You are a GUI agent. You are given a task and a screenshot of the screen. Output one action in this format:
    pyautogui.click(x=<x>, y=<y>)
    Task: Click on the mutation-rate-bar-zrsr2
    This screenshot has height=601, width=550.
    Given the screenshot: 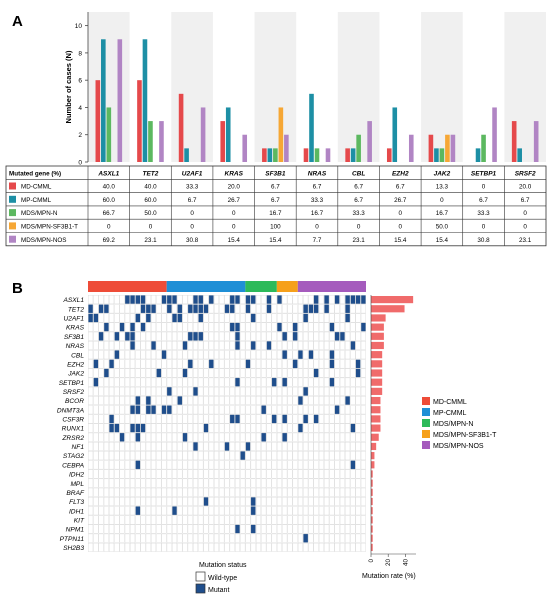 What is the action you would take?
    pyautogui.click(x=375, y=437)
    